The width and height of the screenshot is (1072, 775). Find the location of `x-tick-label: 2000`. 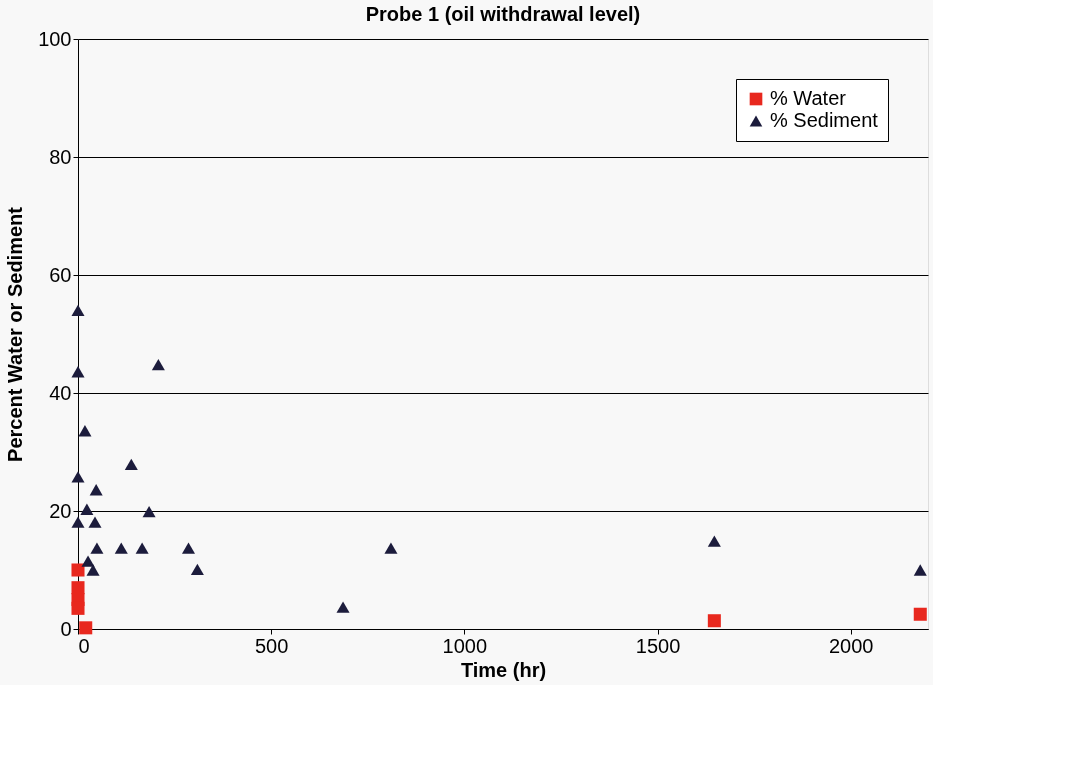

x-tick-label: 2000 is located at coordinates (851, 645).